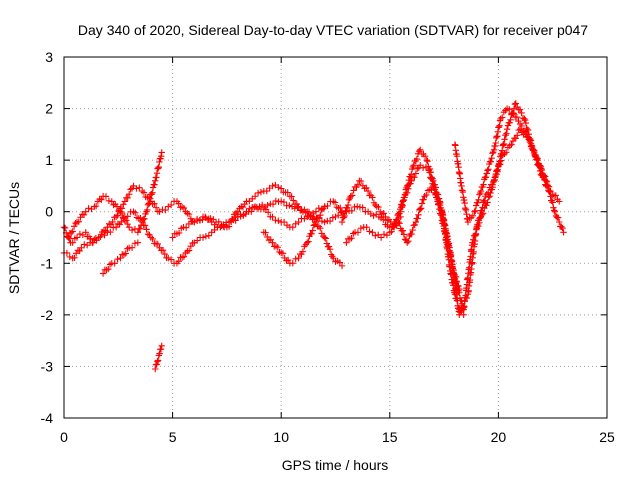 The height and width of the screenshot is (480, 640). Describe the element at coordinates (607, 437) in the screenshot. I see `x-tick-label: 25` at that location.